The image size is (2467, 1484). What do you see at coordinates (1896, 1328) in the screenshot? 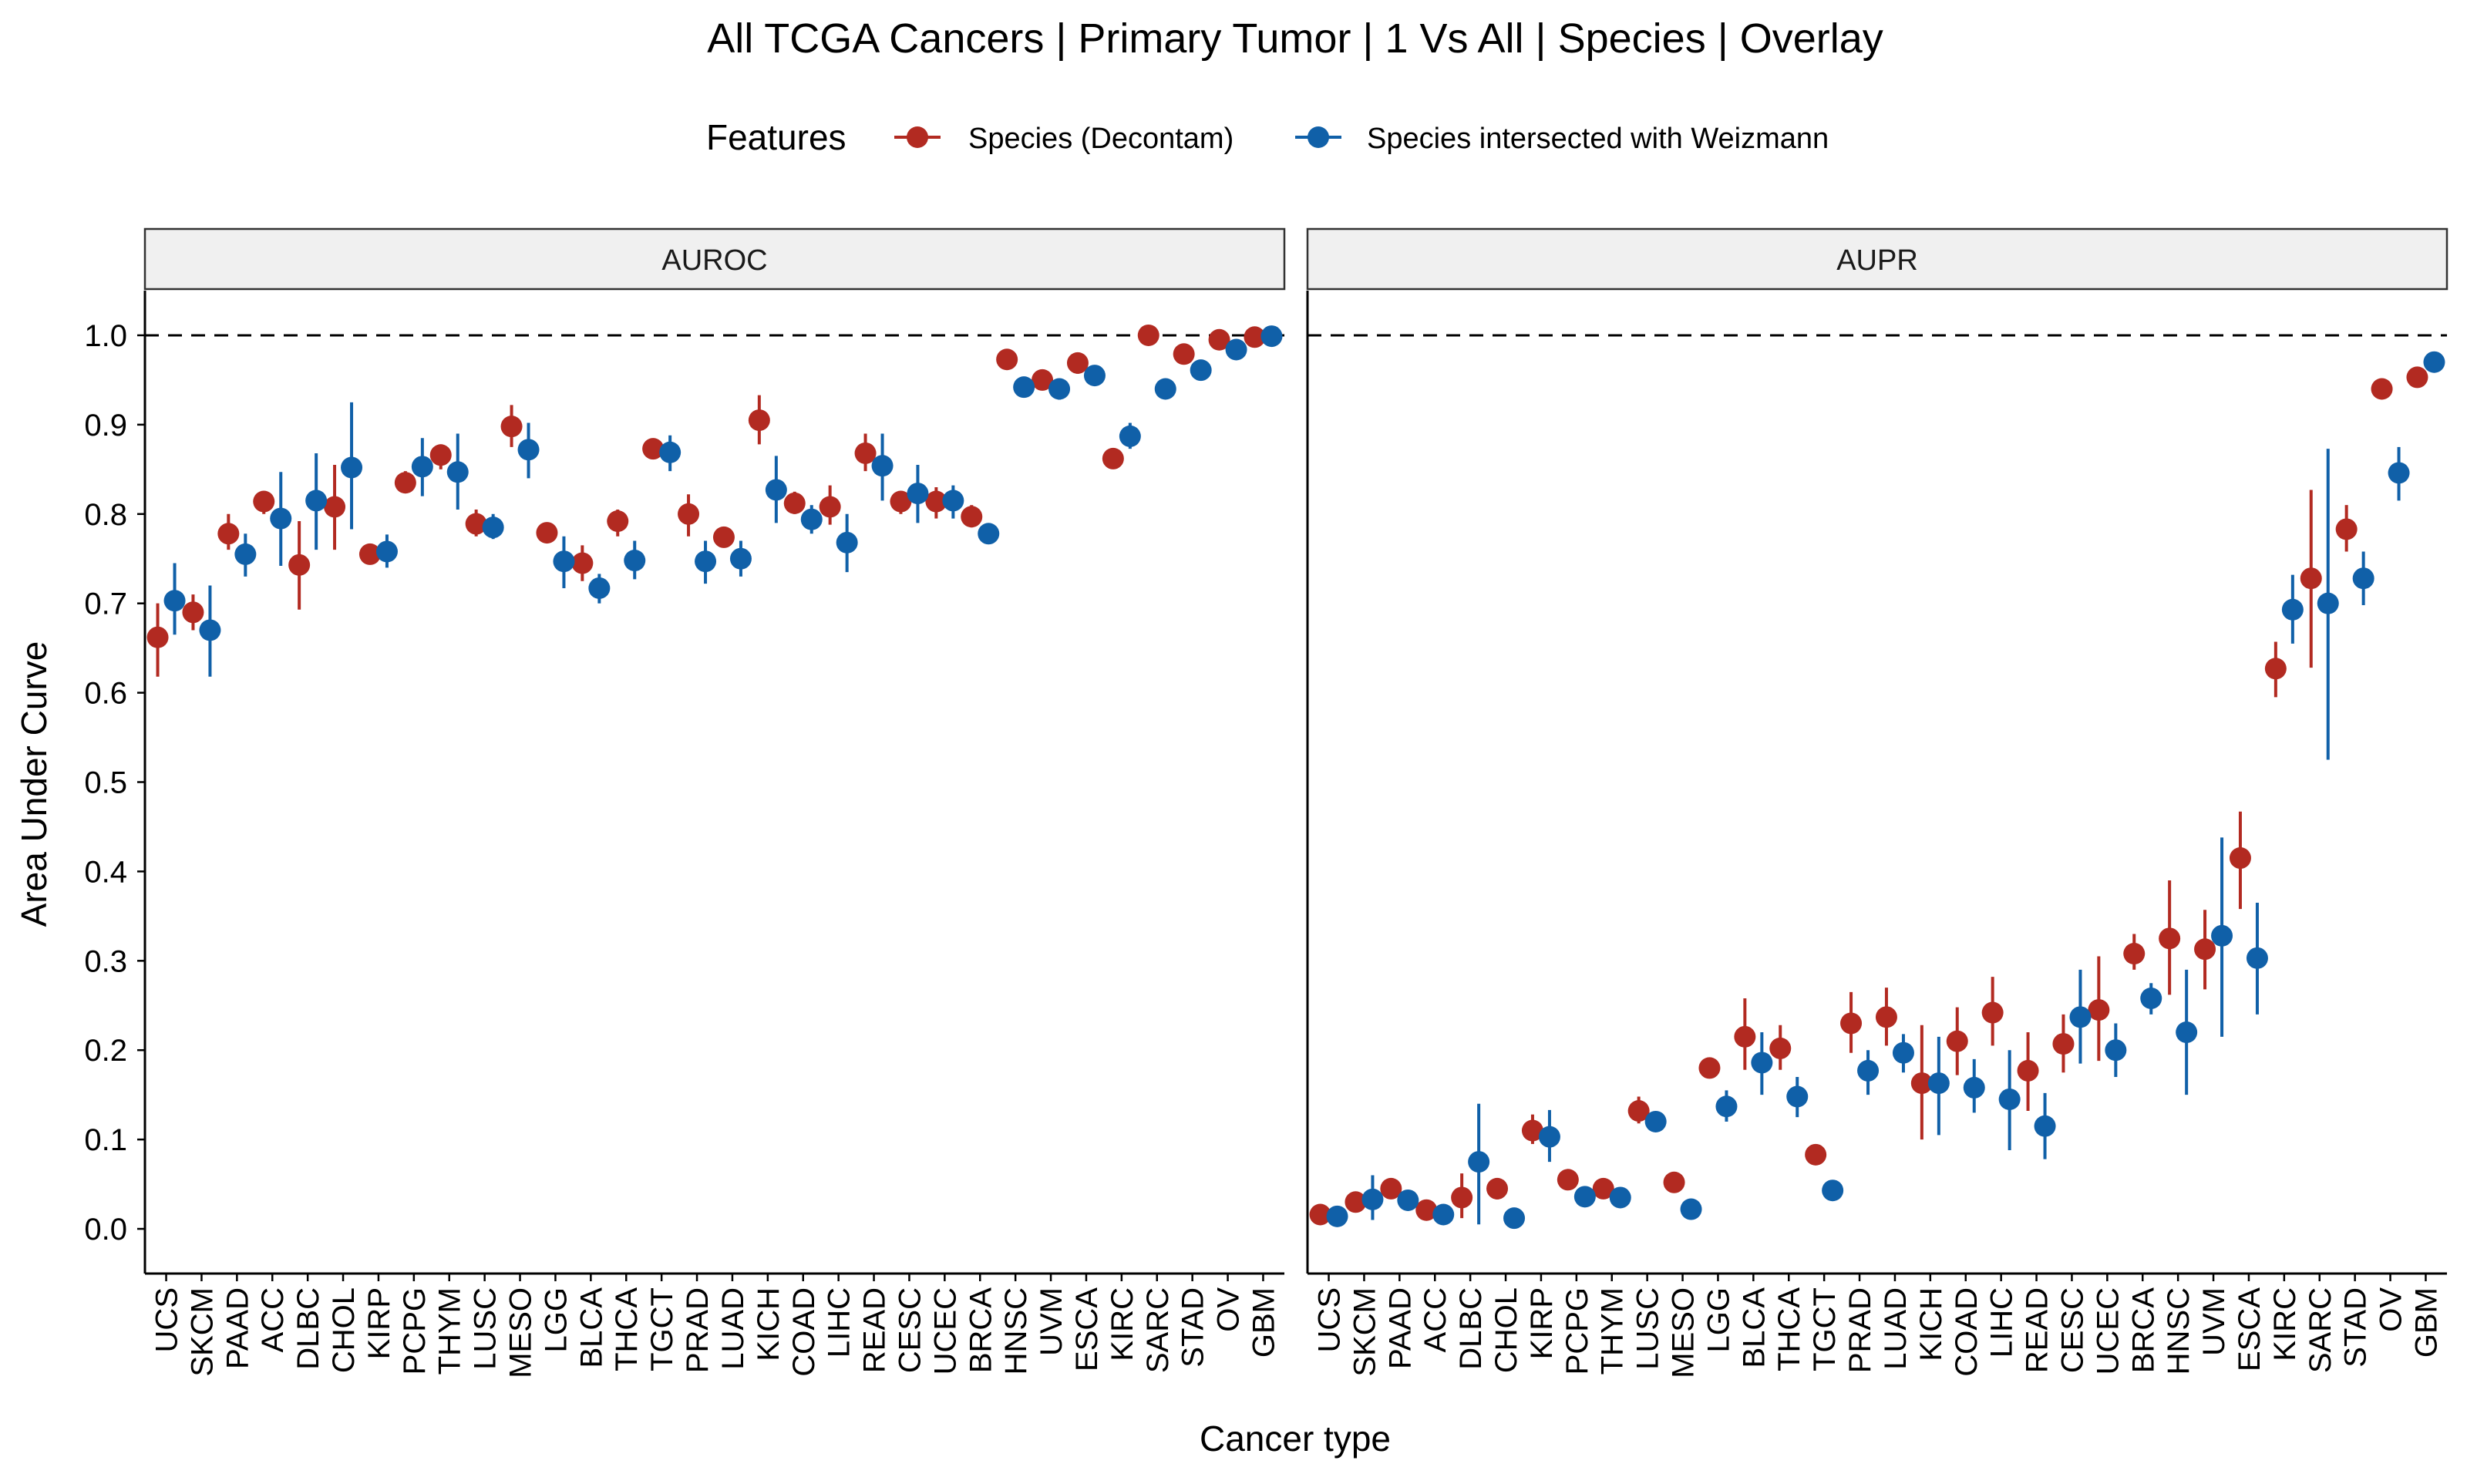
I see `x-tick-label: LUAD` at bounding box center [1896, 1328].